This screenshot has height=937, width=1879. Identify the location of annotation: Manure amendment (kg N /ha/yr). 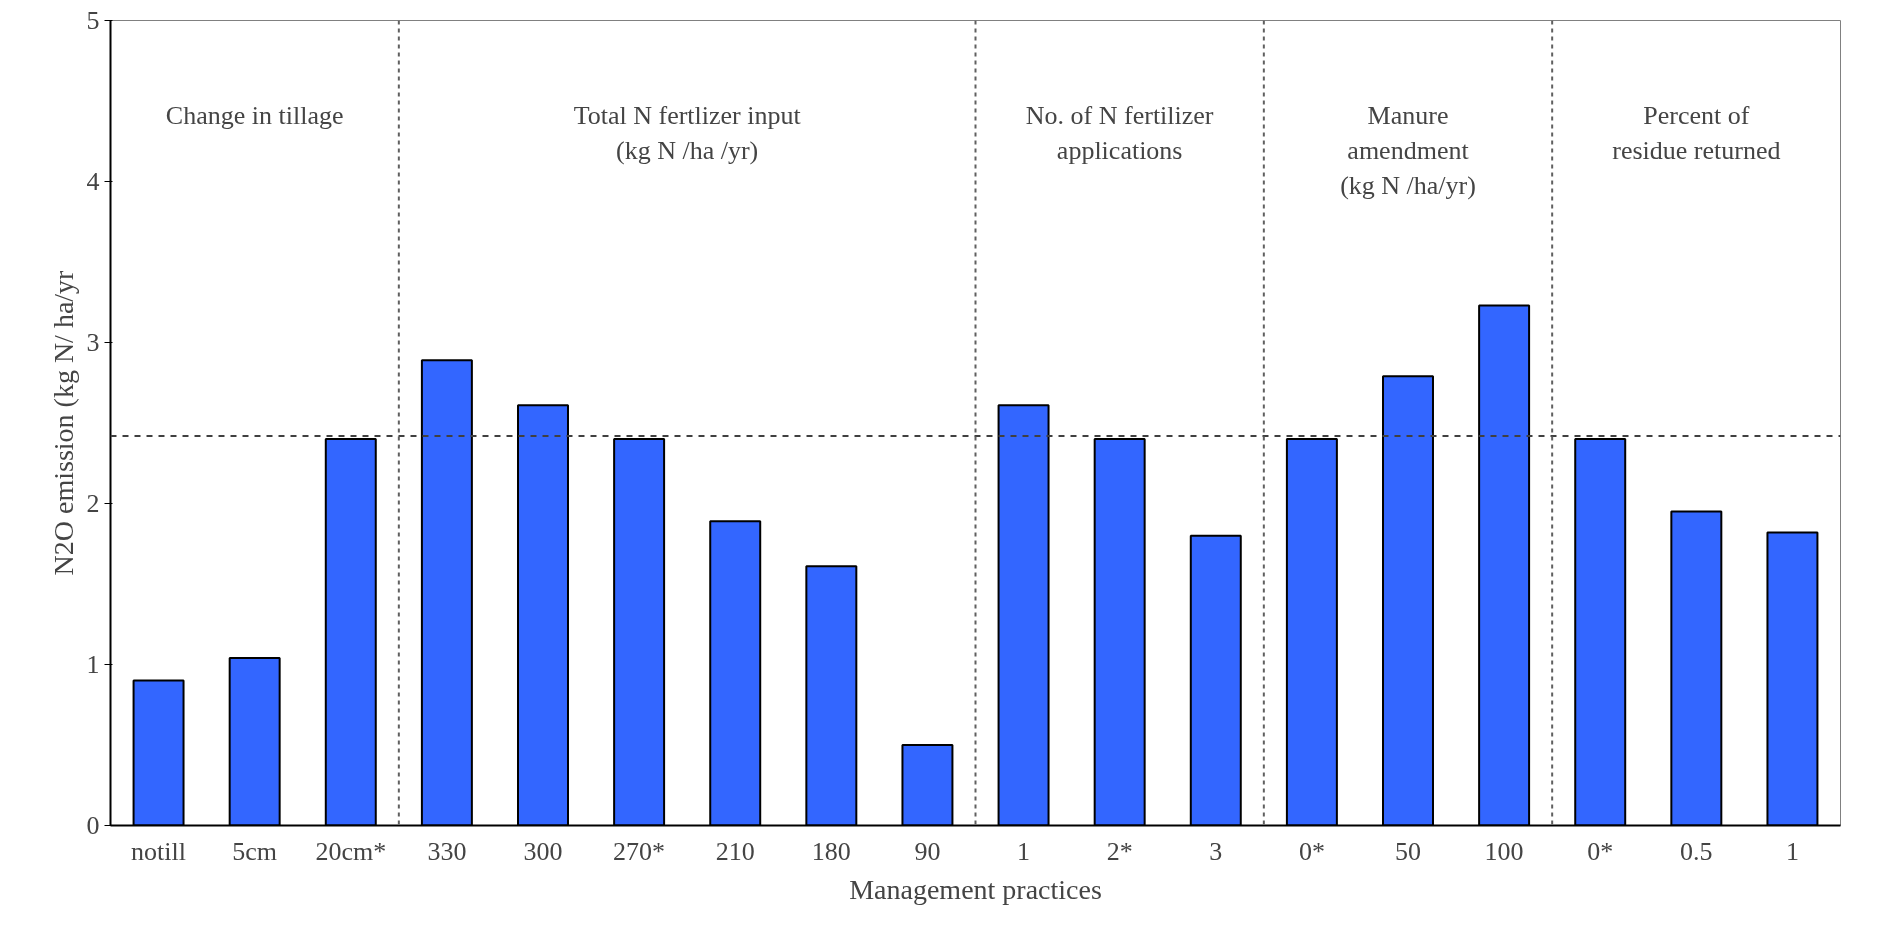
(1408, 150).